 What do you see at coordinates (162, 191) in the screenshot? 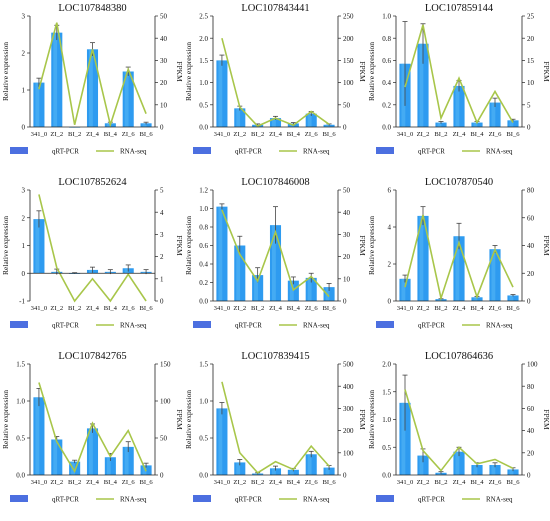
I see `right-tick-label: 5` at bounding box center [162, 191].